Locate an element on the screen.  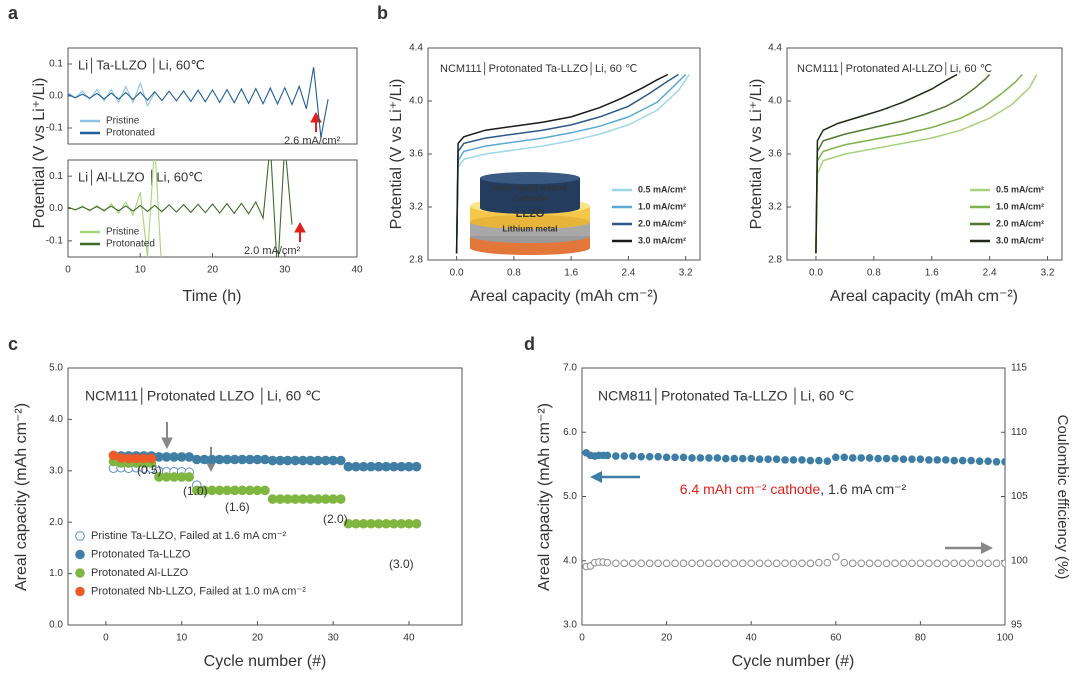
x-axis-label: Cycle number (#) is located at coordinates (265, 661).